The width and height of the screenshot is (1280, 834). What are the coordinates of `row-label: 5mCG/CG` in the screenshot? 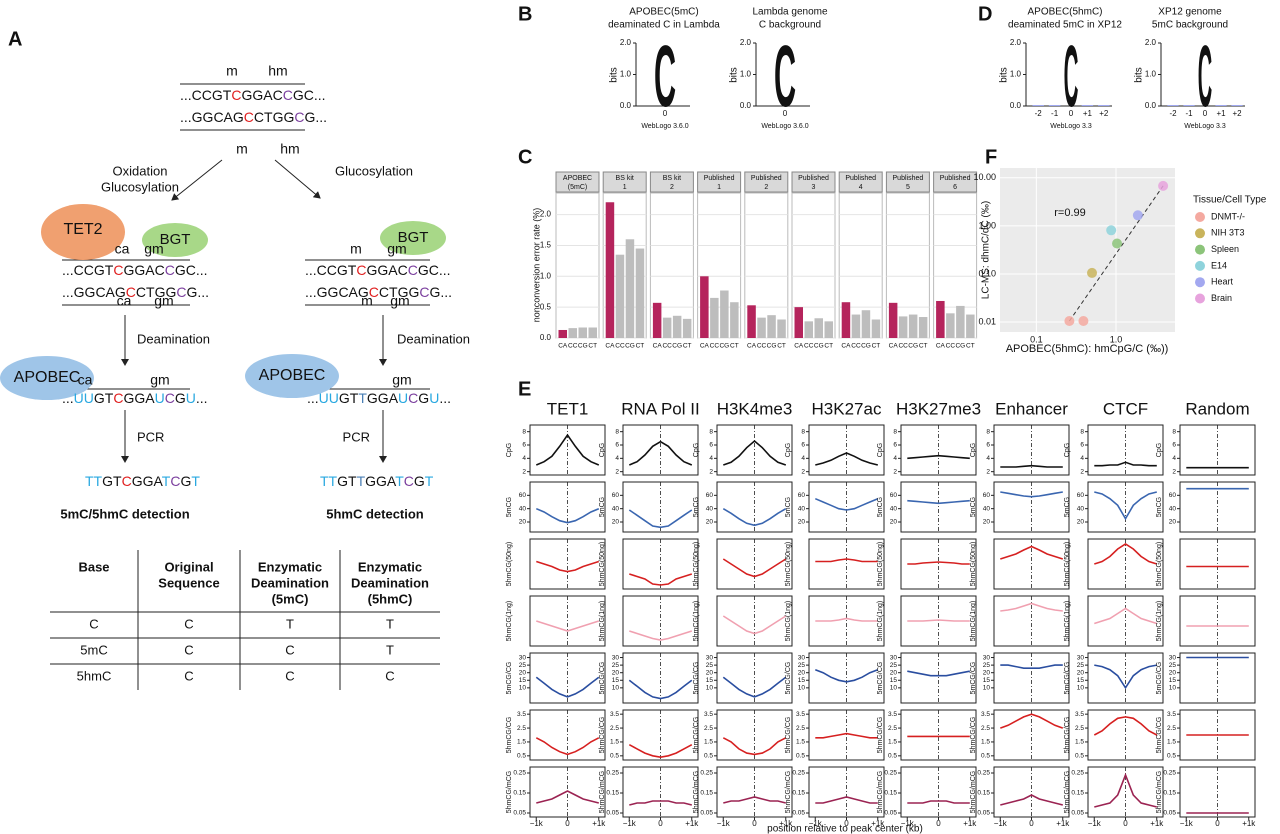 It's located at (1159, 678).